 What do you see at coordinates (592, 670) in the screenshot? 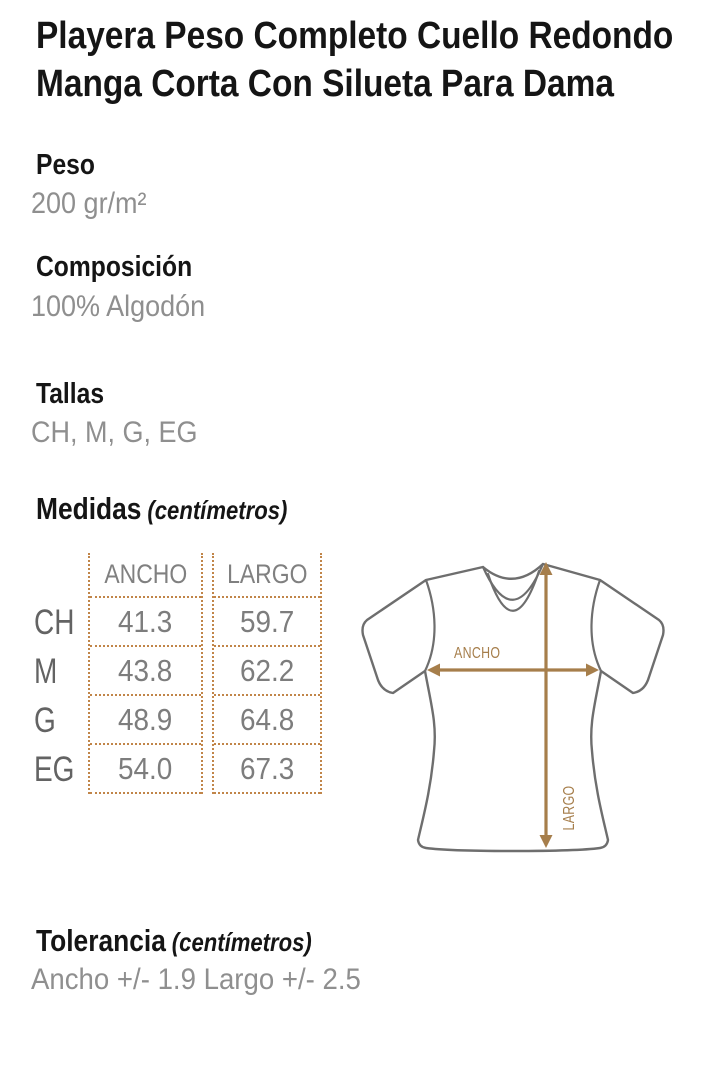
I see `ancho-arrowhead-right` at bounding box center [592, 670].